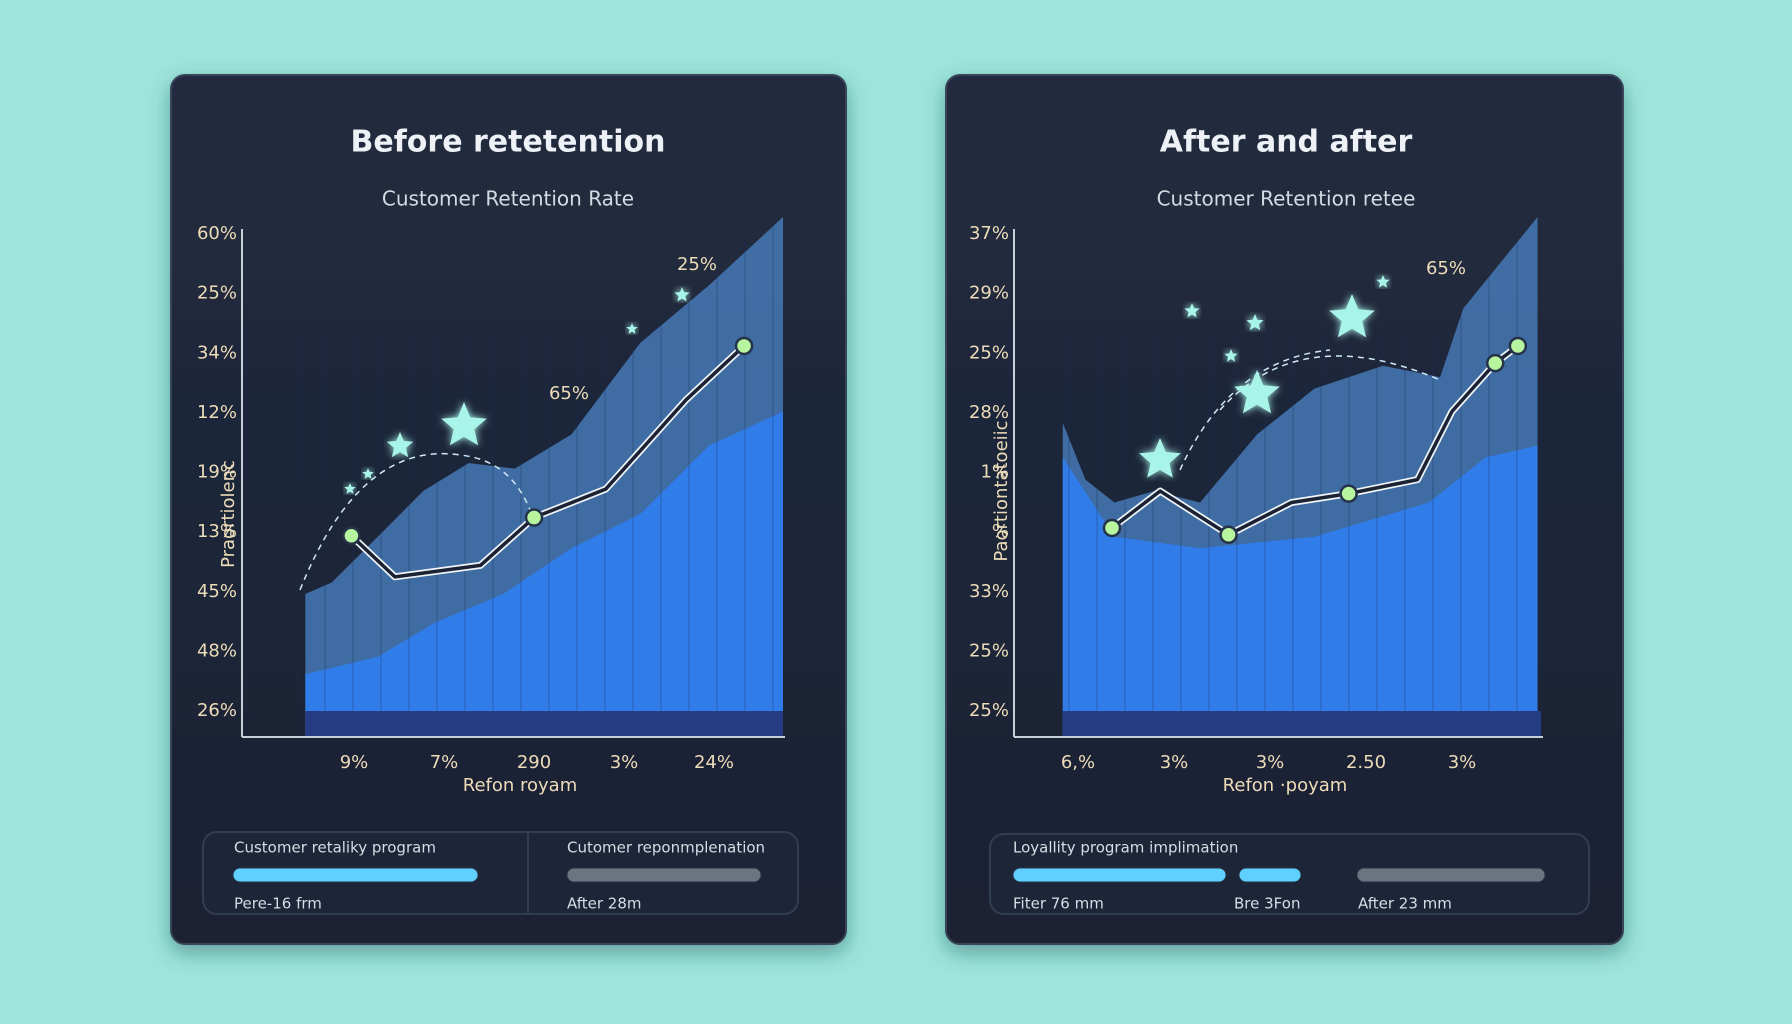 This screenshot has height=1024, width=1792. I want to click on y-tick-label: 45%, so click(217, 591).